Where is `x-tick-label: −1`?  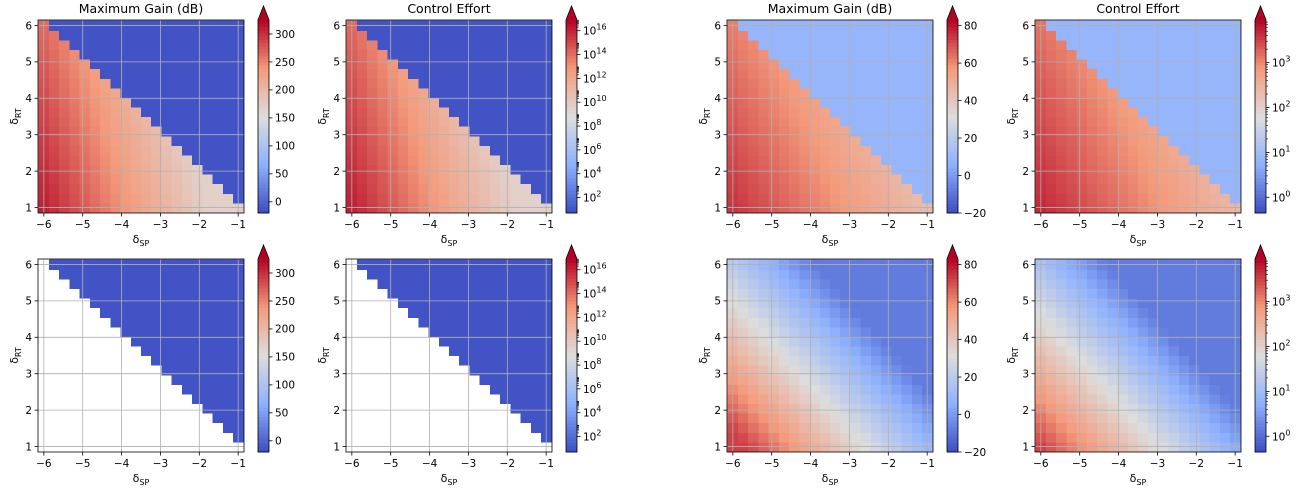 x-tick-label: −1 is located at coordinates (545, 225).